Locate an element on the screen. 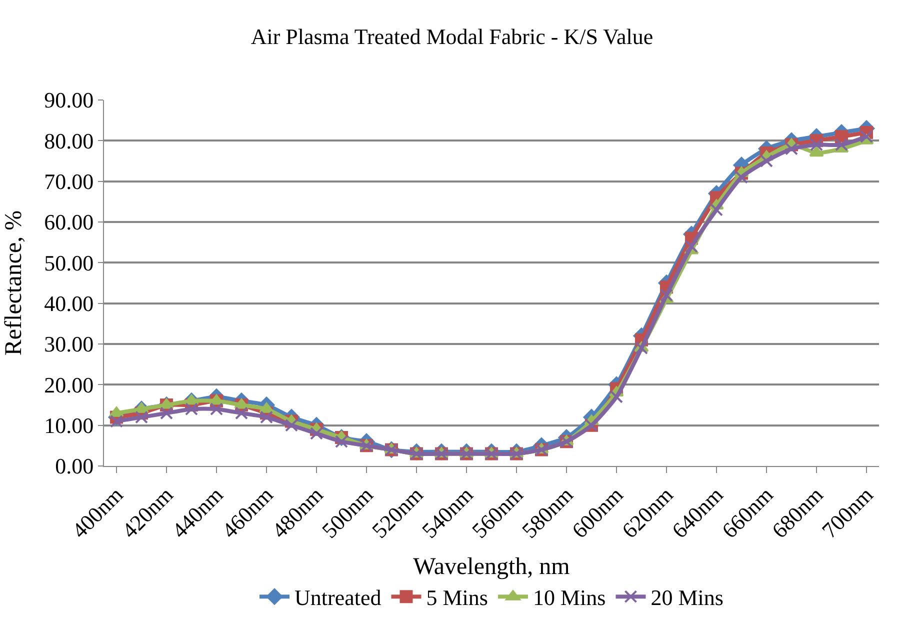 The height and width of the screenshot is (630, 904). y-tick-label: 20.00 is located at coordinates (69, 385).